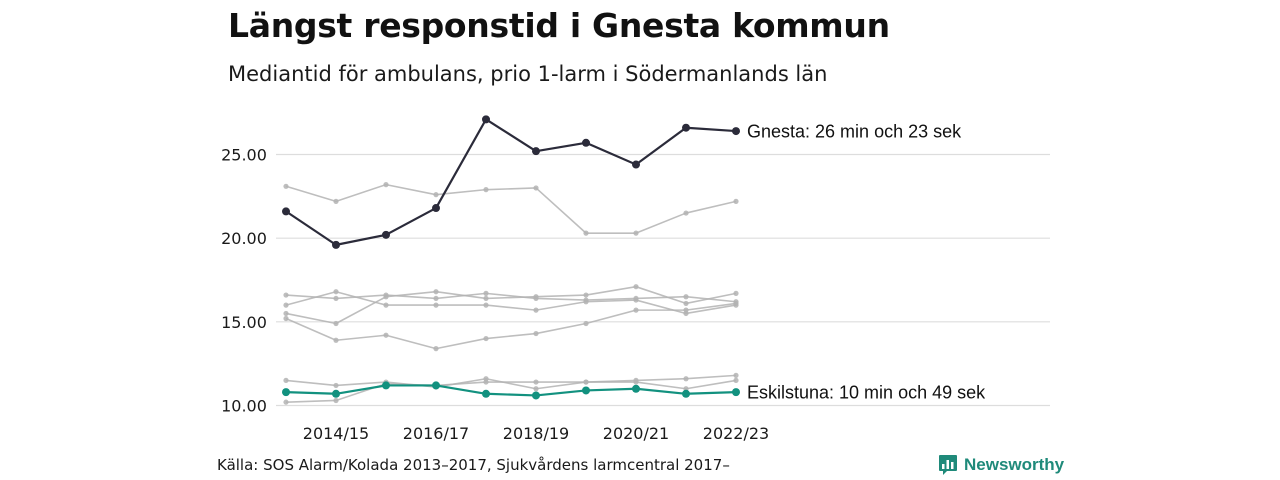  Describe the element at coordinates (244, 238) in the screenshot. I see `y-tick-label: 20.00` at that location.